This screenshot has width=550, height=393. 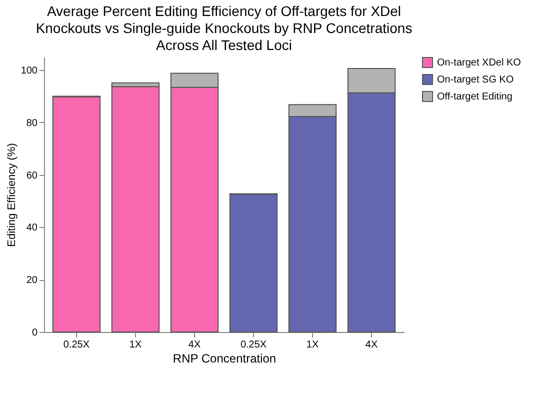 What do you see at coordinates (32, 228) in the screenshot?
I see `y-tick-label: 40` at bounding box center [32, 228].